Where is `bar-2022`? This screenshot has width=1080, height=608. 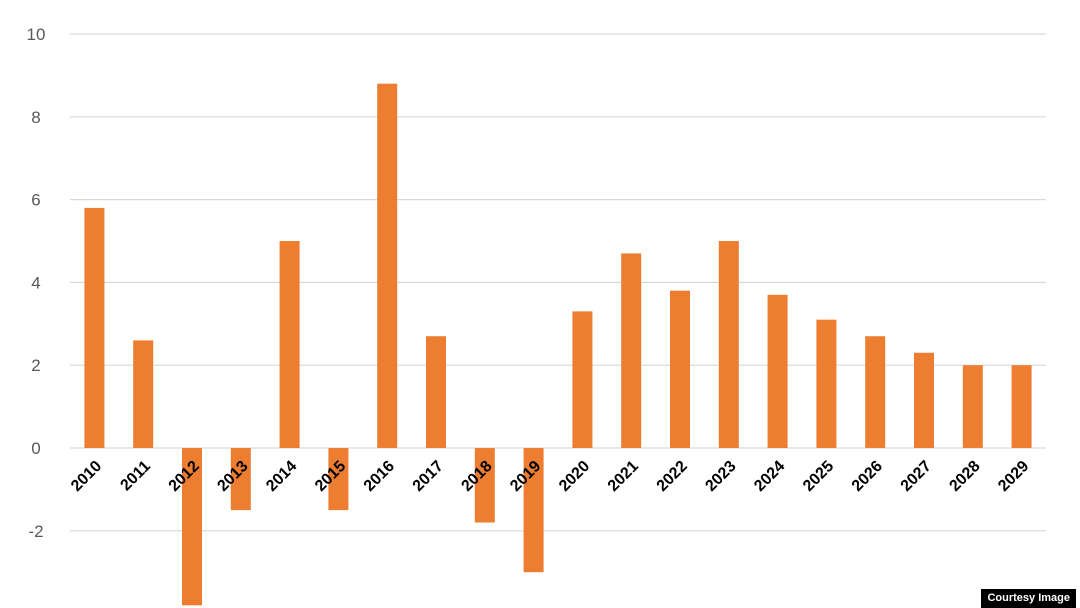 bar-2022 is located at coordinates (680, 369).